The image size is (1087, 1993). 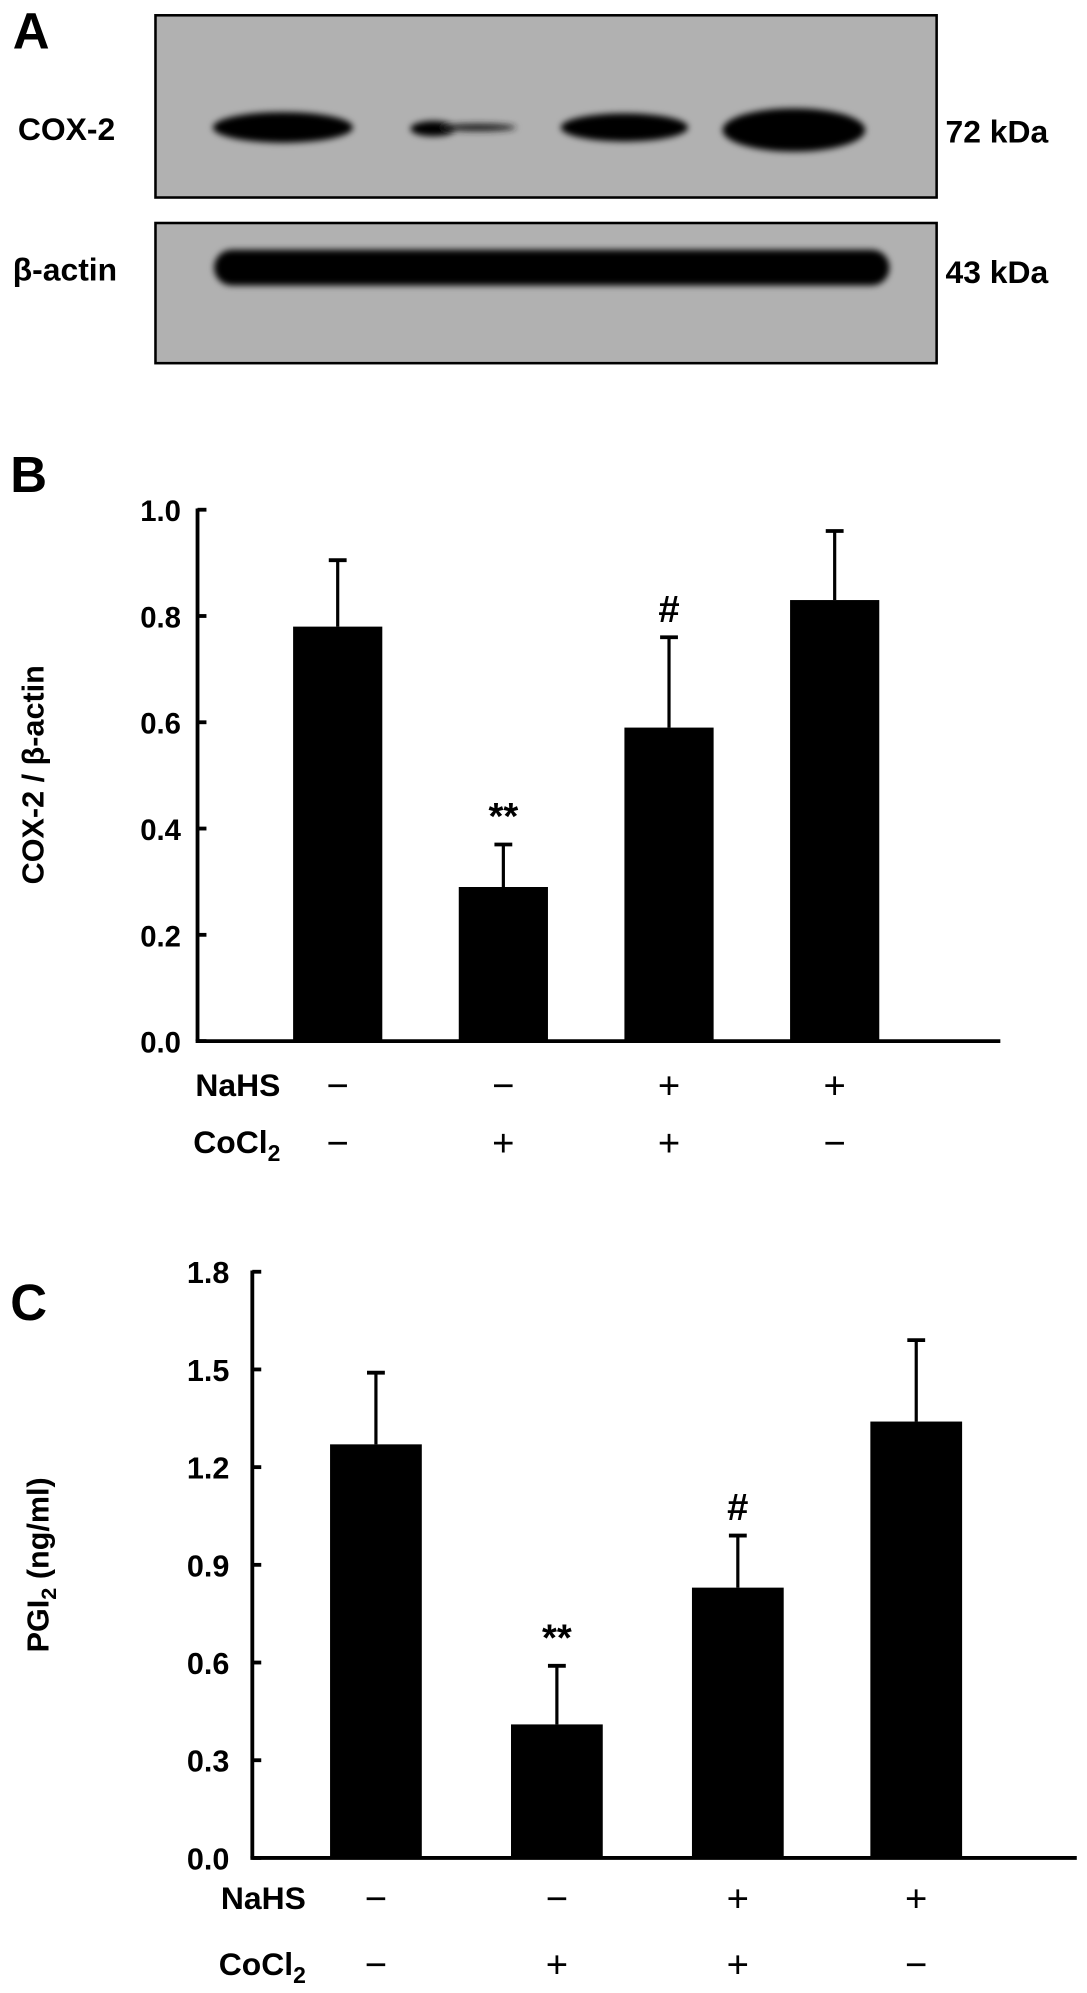 I want to click on blot-size: 72 kDa, so click(x=997, y=132).